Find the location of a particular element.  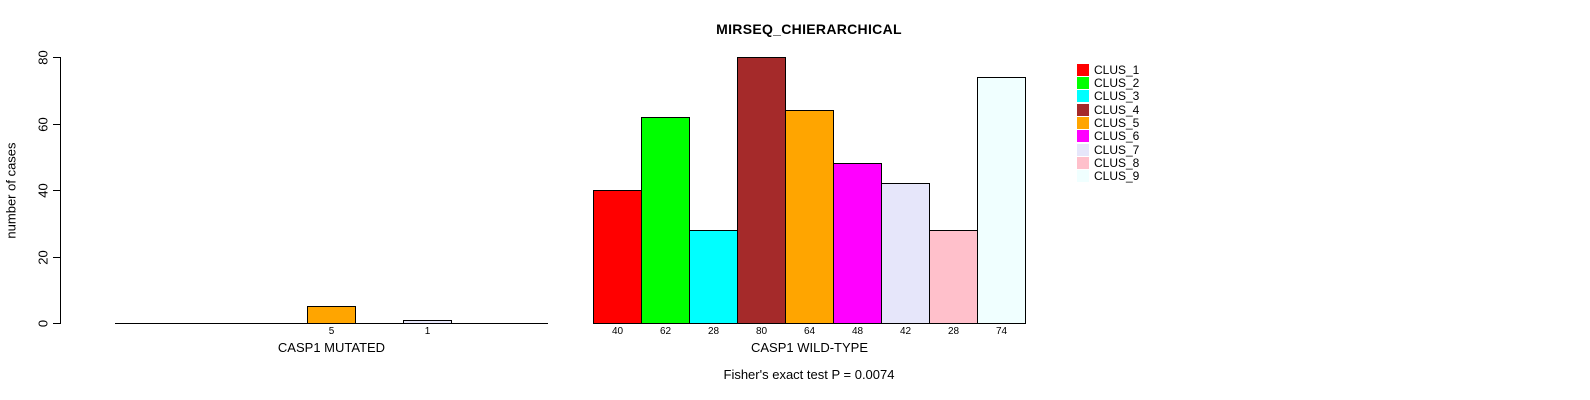

y-tick-label: 40 is located at coordinates (43, 190).